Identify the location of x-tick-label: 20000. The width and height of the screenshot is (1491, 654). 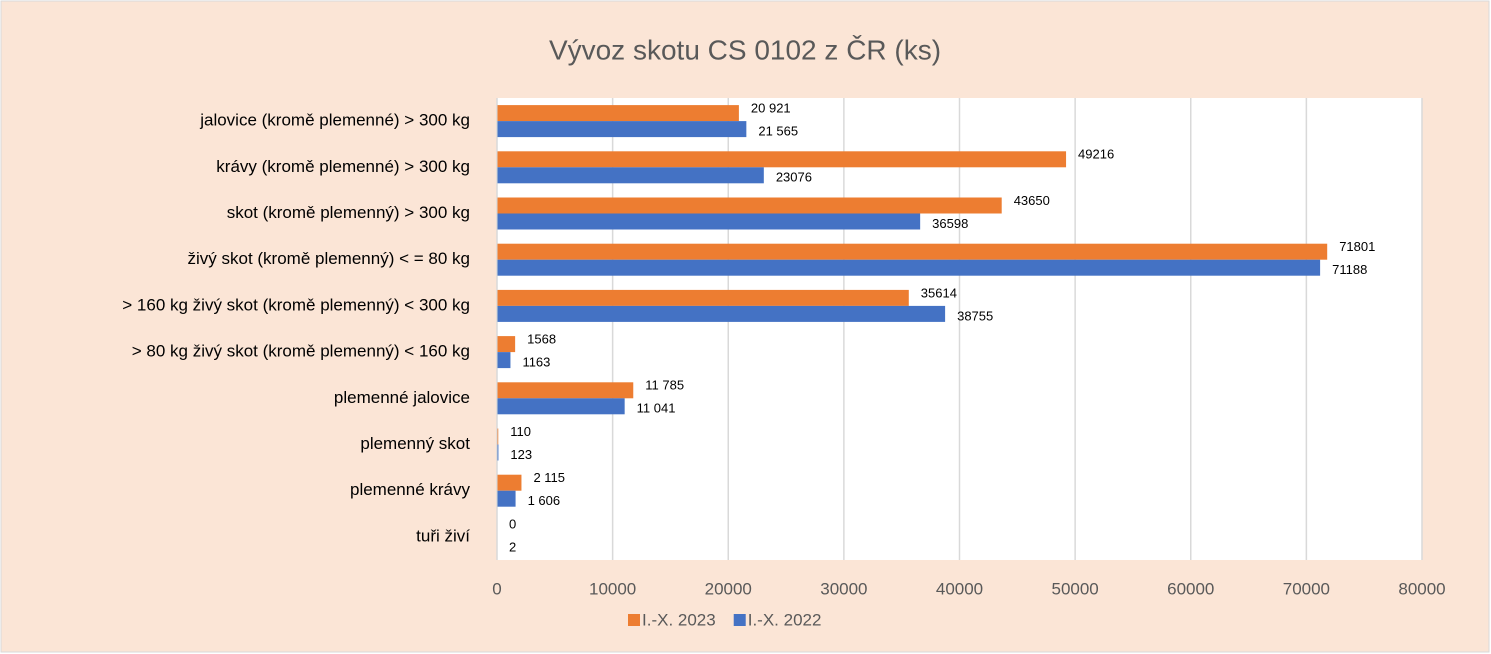
(728, 588).